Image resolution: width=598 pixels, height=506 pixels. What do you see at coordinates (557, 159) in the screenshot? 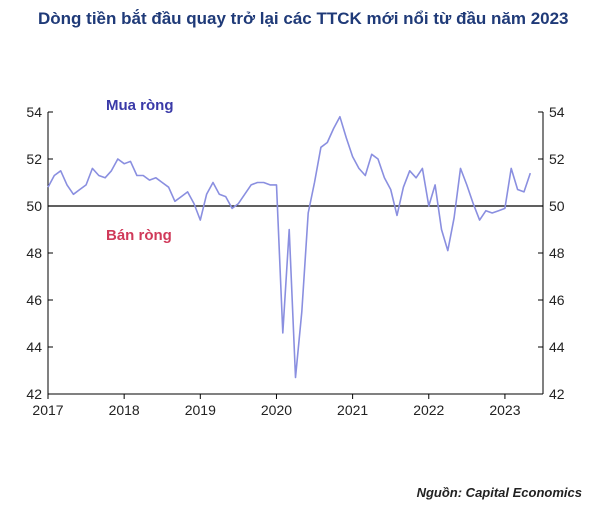
I see `y-tick-label-right: 52` at bounding box center [557, 159].